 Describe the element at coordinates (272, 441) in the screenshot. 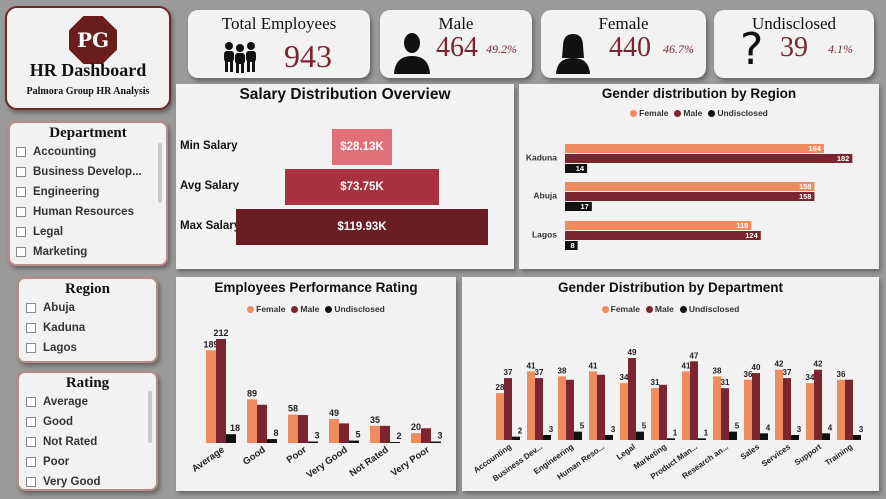

I see `bar-undisclosed-good` at that location.